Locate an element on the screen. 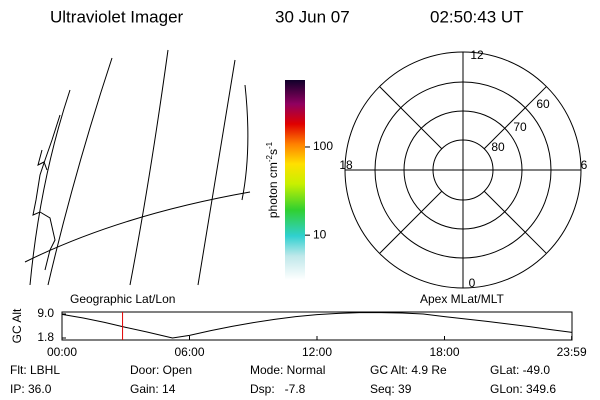 This screenshot has height=400, width=600. x-tick-label: 06:00 is located at coordinates (189, 352).